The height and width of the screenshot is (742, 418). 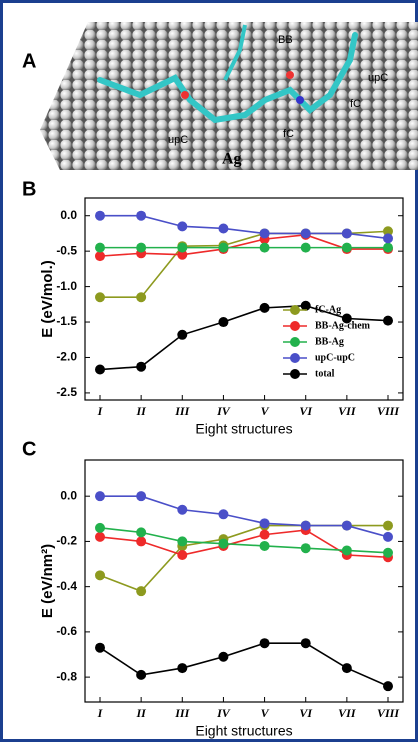 I want to click on y-tick-label: -0.4, so click(x=66, y=586).